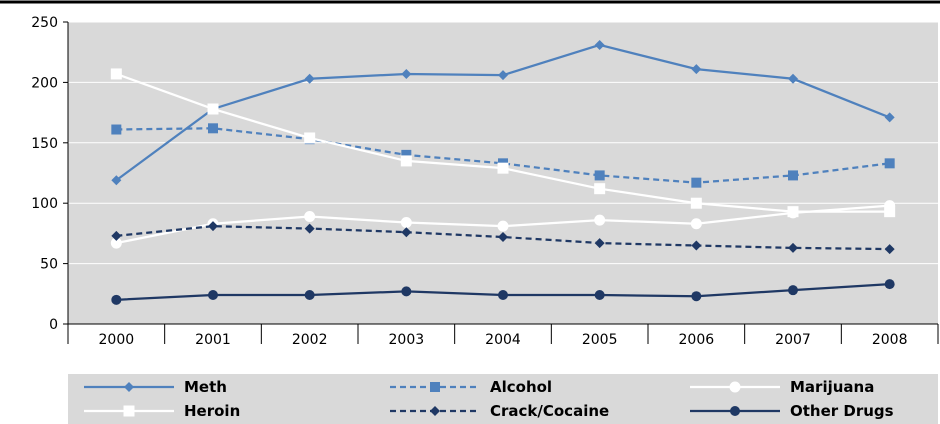  I want to click on legend-item: Meth, so click(155, 387).